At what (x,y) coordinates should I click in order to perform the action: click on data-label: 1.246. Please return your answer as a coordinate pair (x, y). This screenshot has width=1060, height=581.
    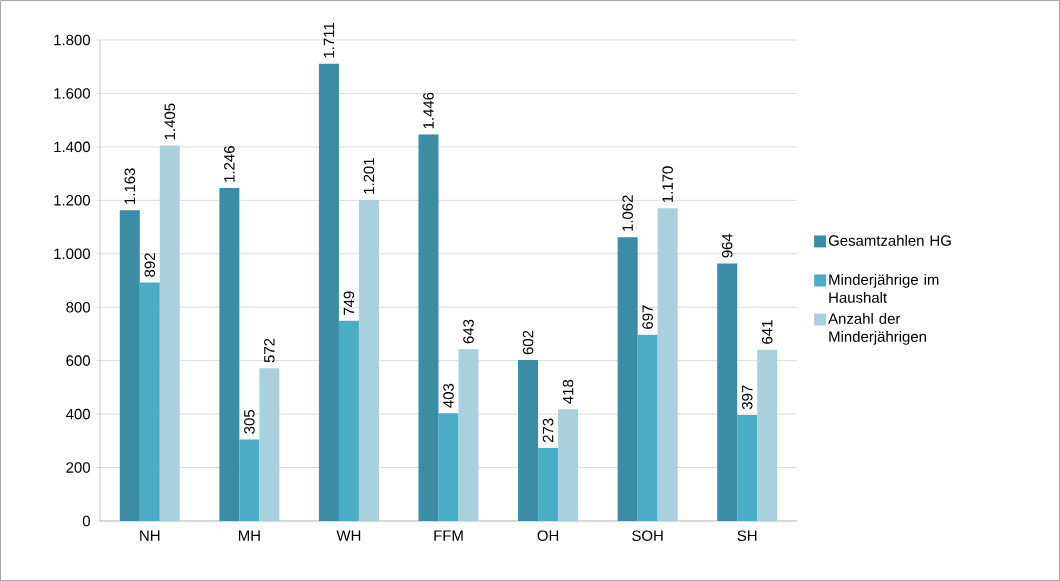
    Looking at the image, I should click on (229, 164).